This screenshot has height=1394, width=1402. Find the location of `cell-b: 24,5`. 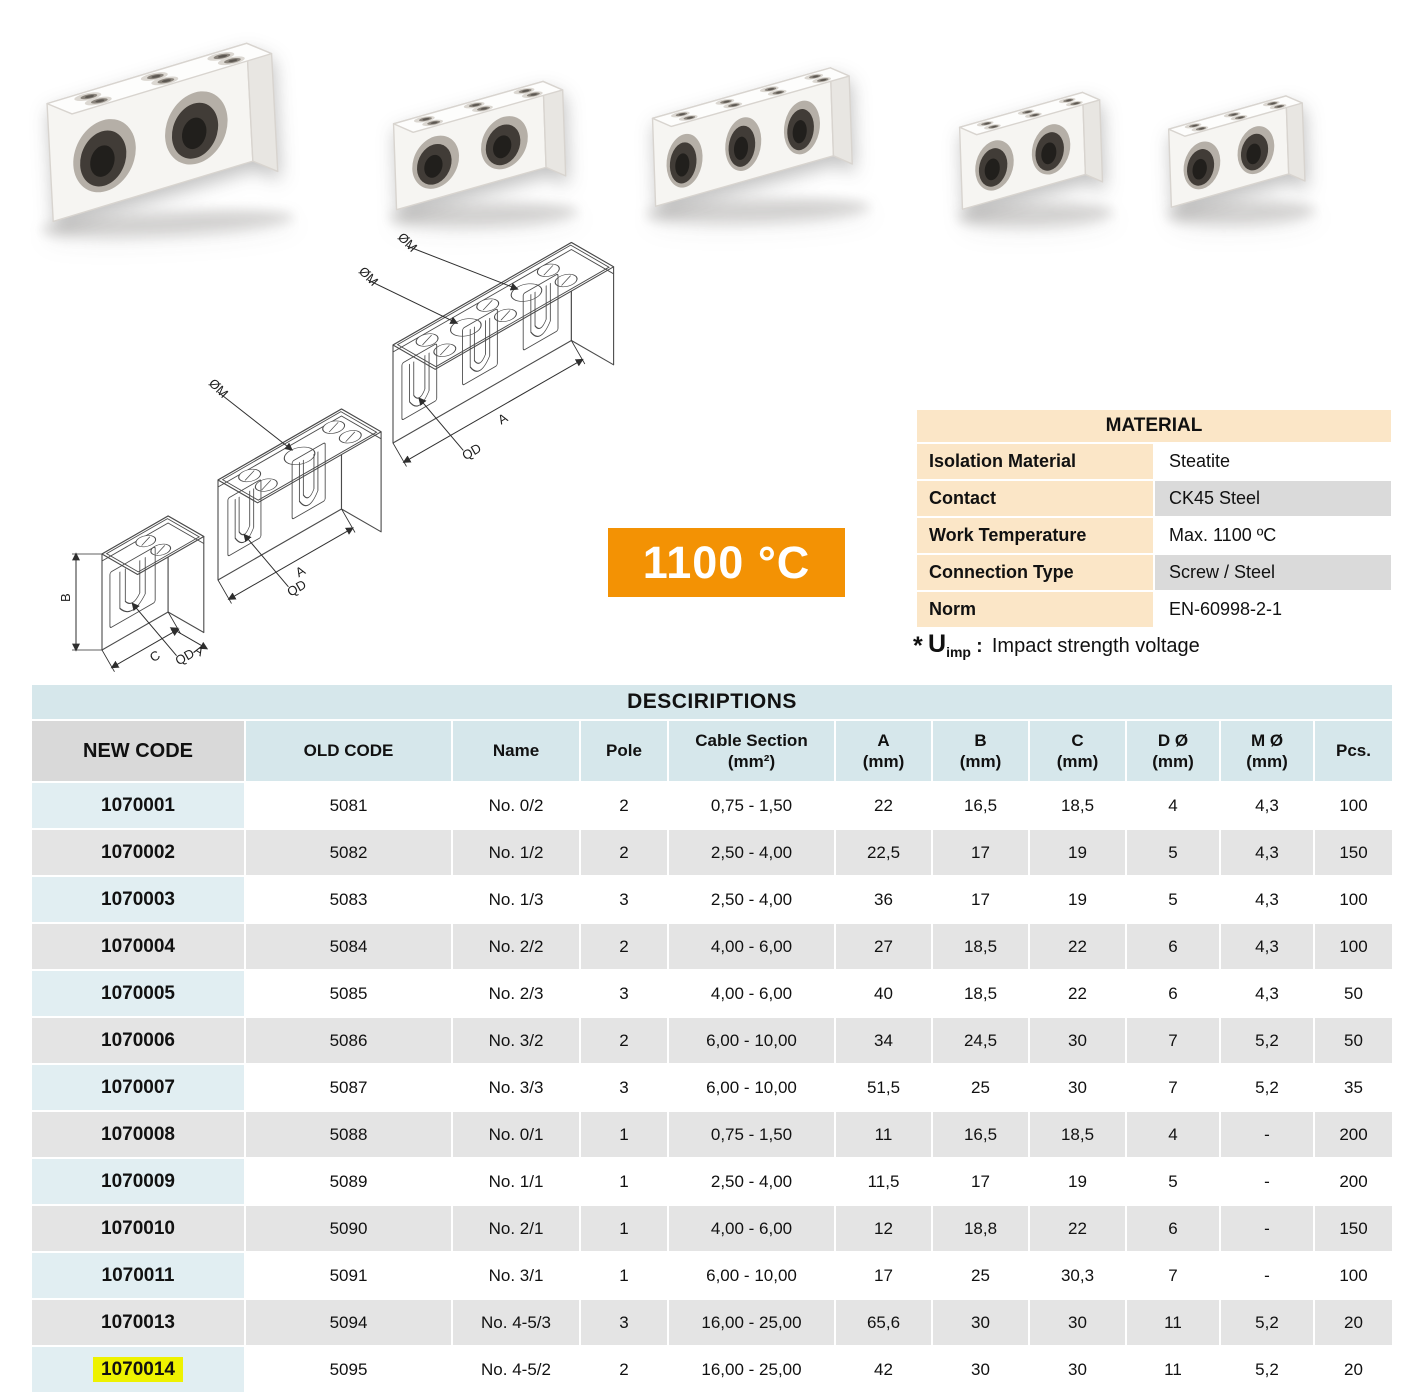

cell-b: 24,5 is located at coordinates (980, 1040).